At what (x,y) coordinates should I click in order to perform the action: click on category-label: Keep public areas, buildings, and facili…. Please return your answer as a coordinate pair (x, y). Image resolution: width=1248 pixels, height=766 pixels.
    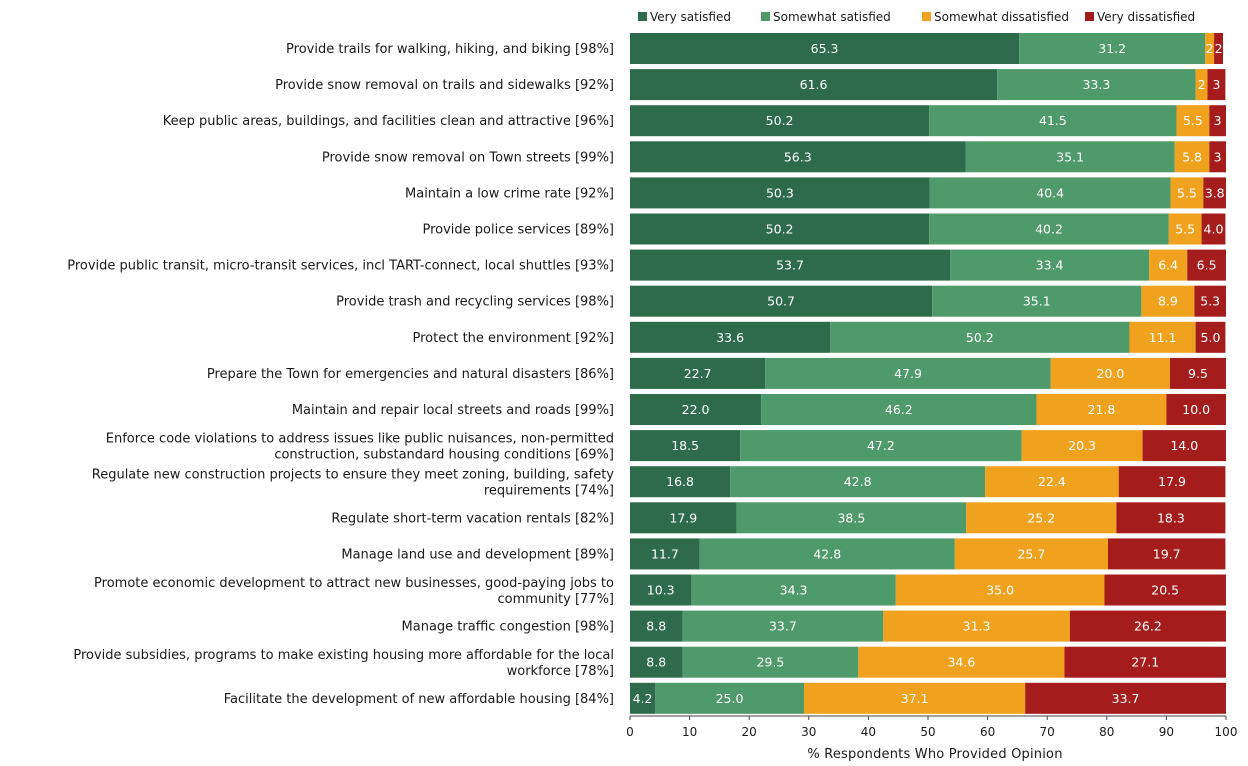
    Looking at the image, I should click on (388, 121).